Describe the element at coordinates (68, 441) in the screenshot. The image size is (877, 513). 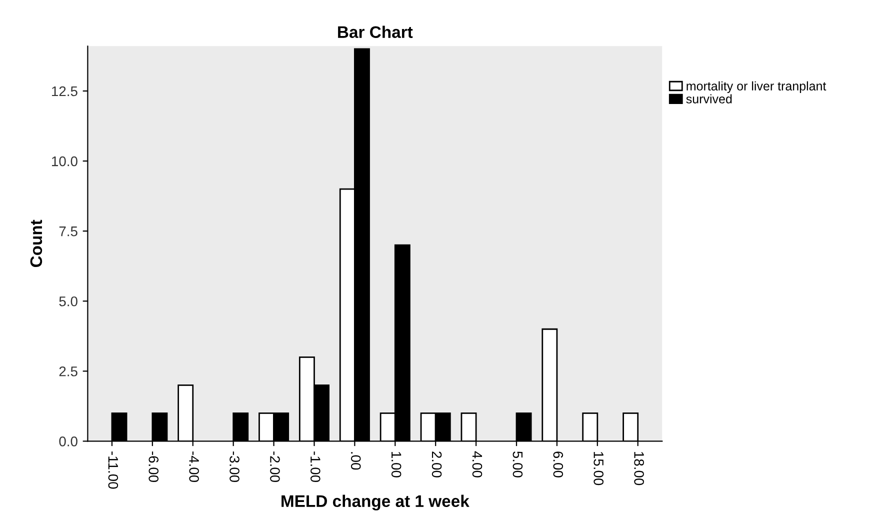
I see `y-tick-label: 0.0` at that location.